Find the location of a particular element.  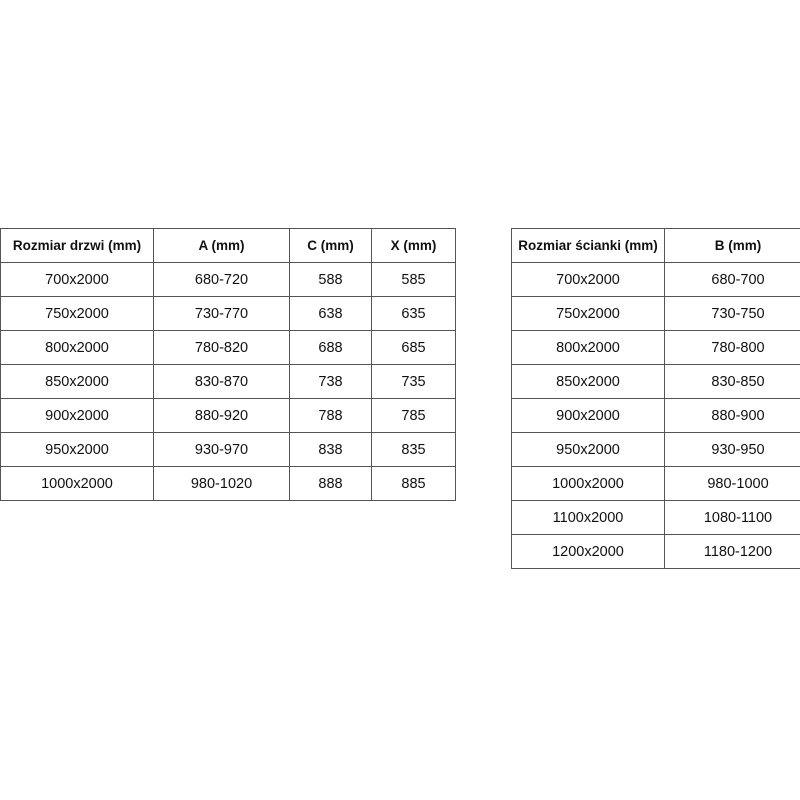

table-cell: 930-970 is located at coordinates (221, 449).